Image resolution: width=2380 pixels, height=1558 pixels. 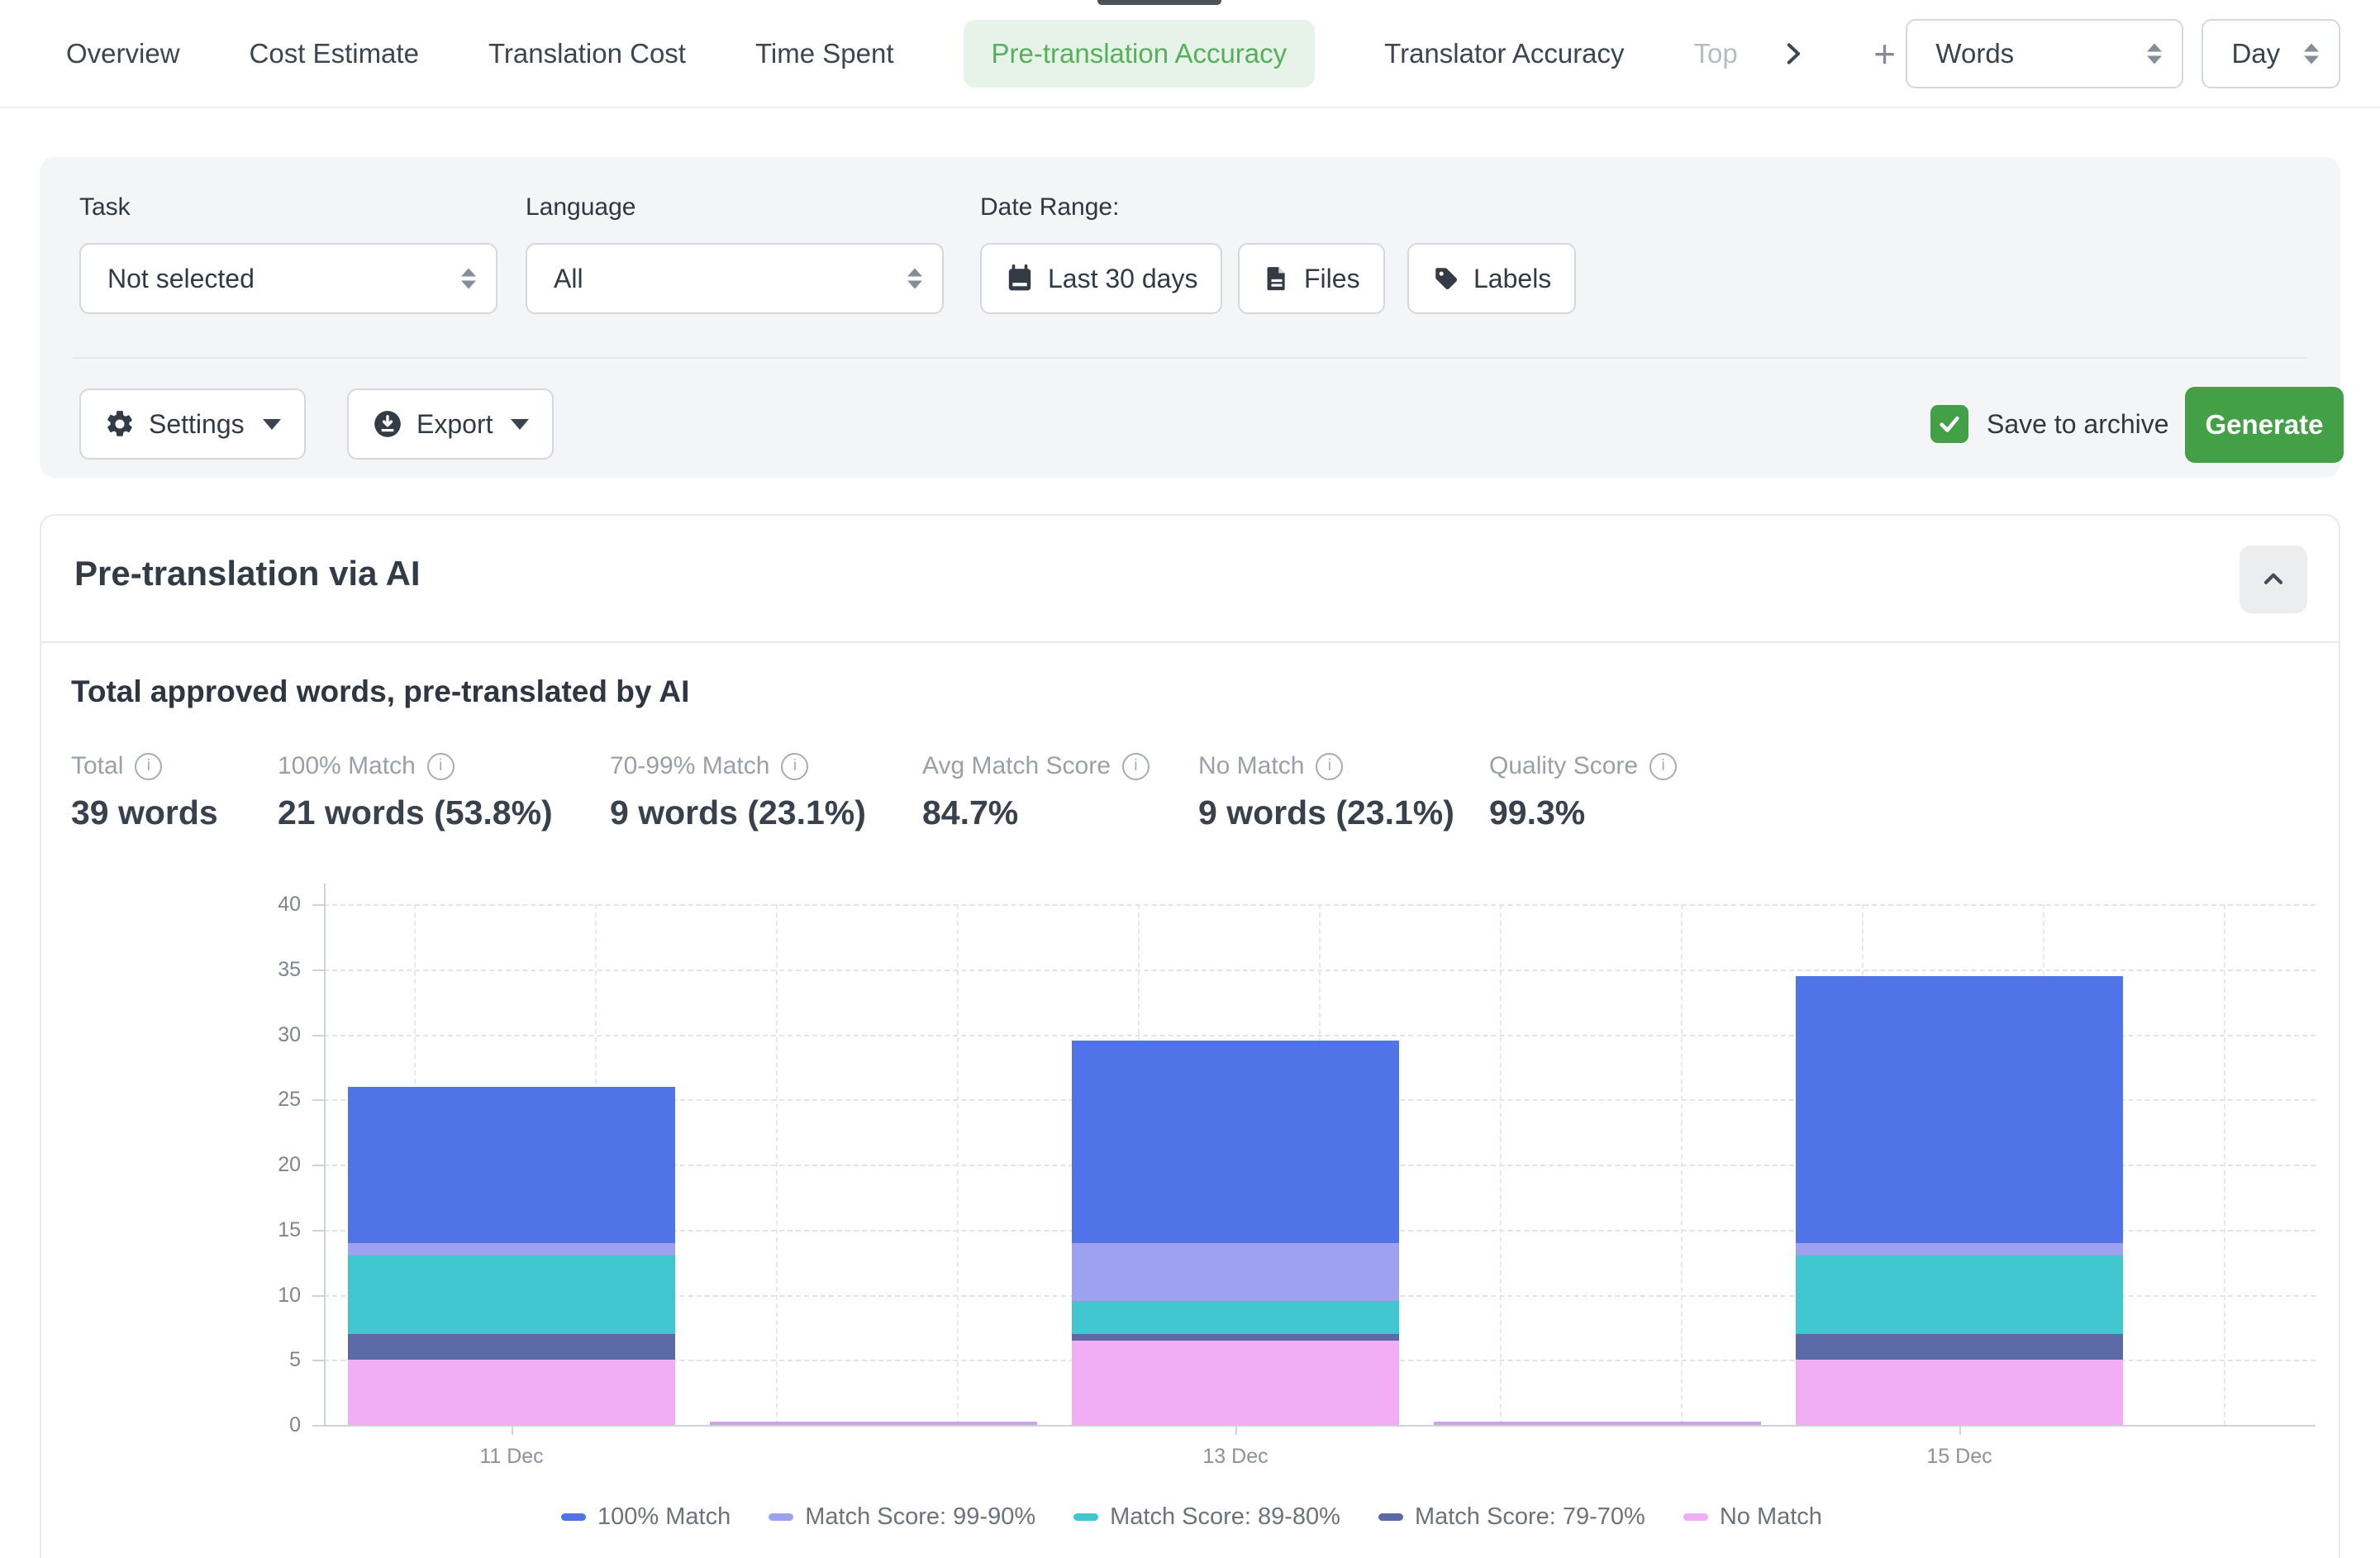 I want to click on bar-segment-match-score-89-80-15-dec, so click(x=1959, y=1294).